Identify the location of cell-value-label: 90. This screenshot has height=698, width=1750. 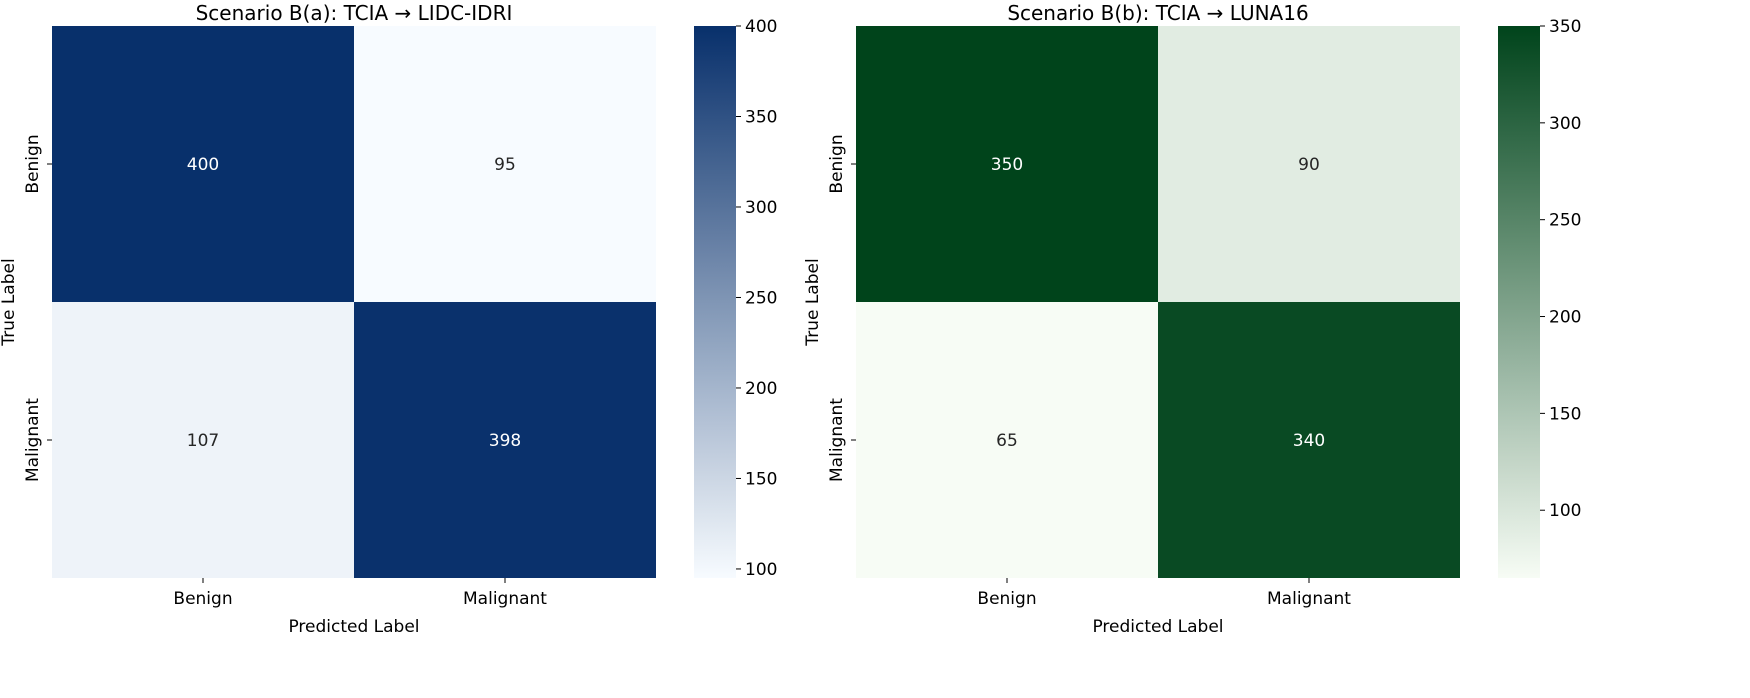
(1309, 165).